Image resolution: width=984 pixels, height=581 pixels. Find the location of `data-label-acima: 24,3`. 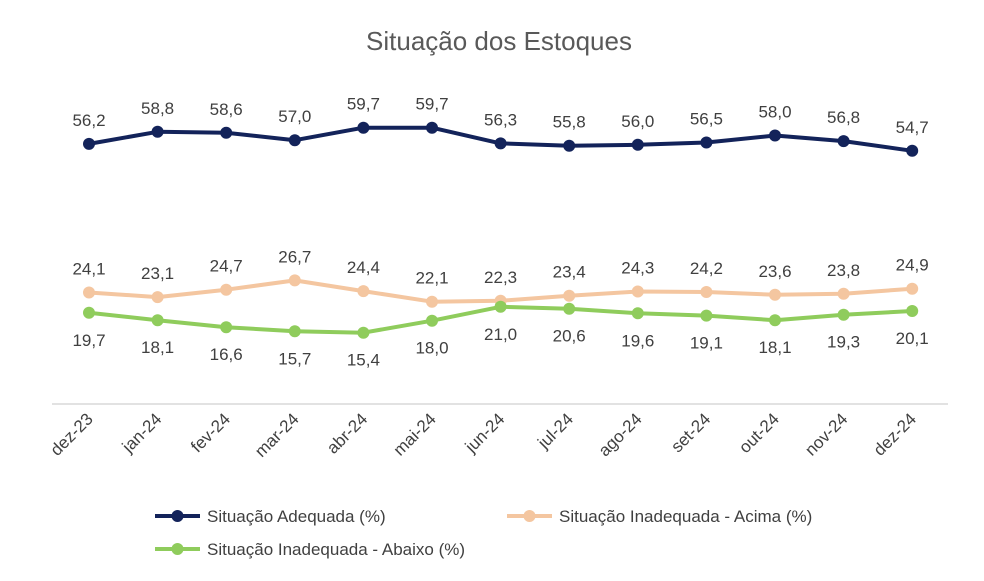

data-label-acima: 24,3 is located at coordinates (637, 268).